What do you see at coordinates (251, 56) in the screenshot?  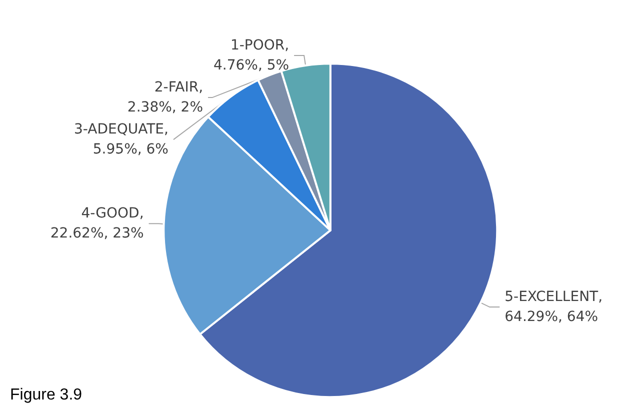 I see `slice-label: 1-POOR, 4.76%, 5%` at bounding box center [251, 56].